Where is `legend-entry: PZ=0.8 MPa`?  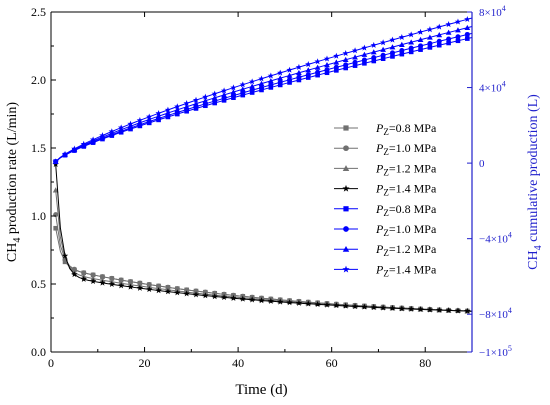
legend-entry: PZ=0.8 MPa is located at coordinates (385, 129).